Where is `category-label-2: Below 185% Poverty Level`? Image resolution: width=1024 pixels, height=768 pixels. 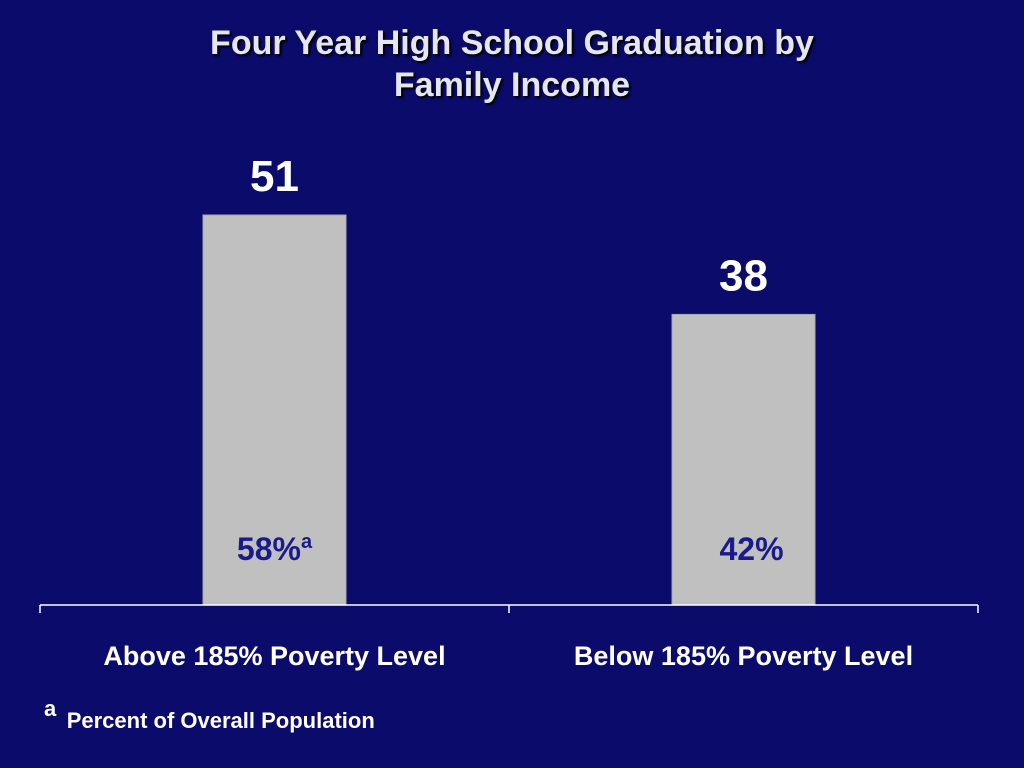 category-label-2: Below 185% Poverty Level is located at coordinates (743, 656).